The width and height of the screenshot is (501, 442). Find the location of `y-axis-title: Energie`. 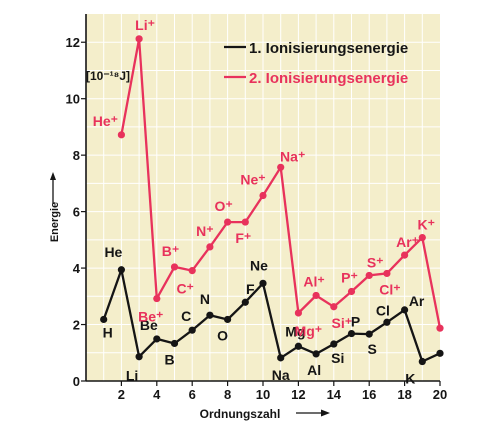

y-axis-title: Energie is located at coordinates (55, 222).